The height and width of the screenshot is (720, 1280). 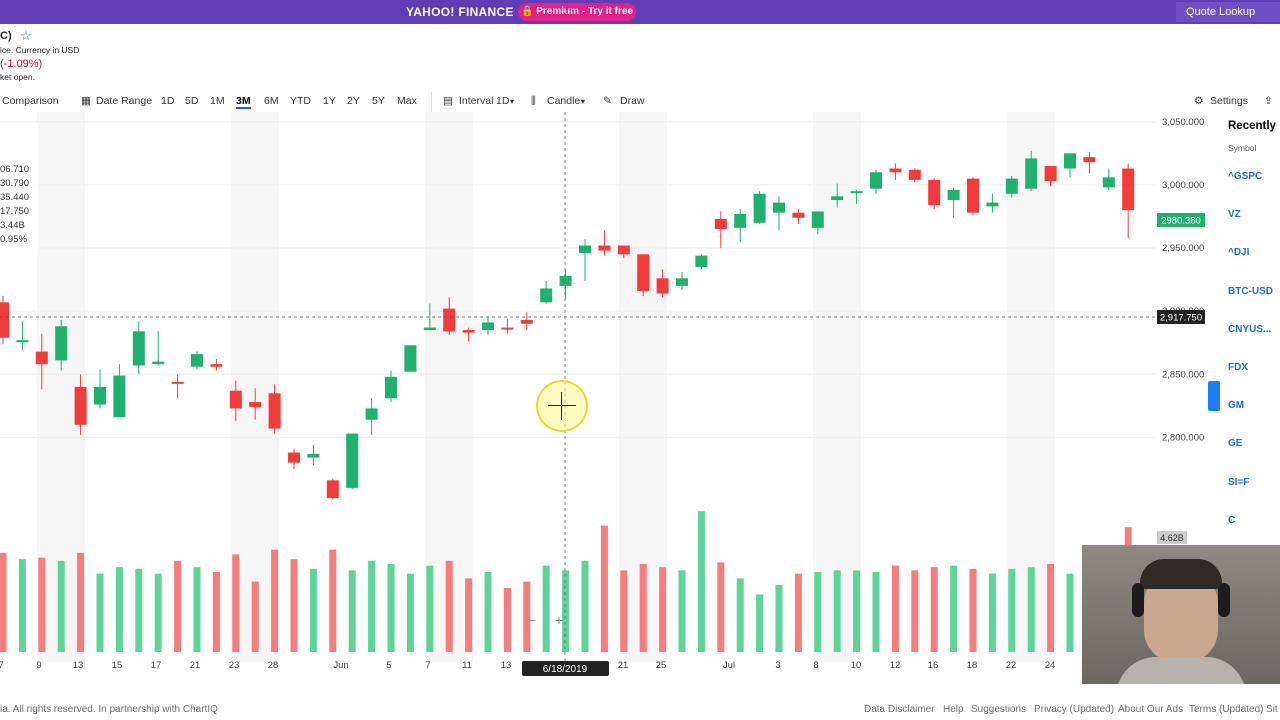 I want to click on footer-link: Sit, so click(x=1272, y=709).